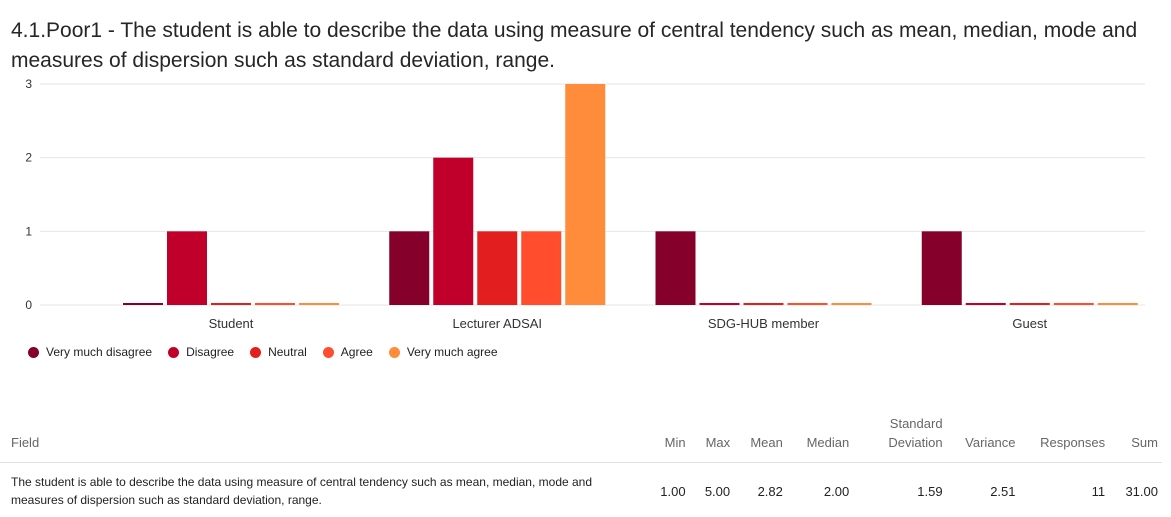 The image size is (1171, 517). What do you see at coordinates (990, 442) in the screenshot?
I see `header-variance: Variance` at bounding box center [990, 442].